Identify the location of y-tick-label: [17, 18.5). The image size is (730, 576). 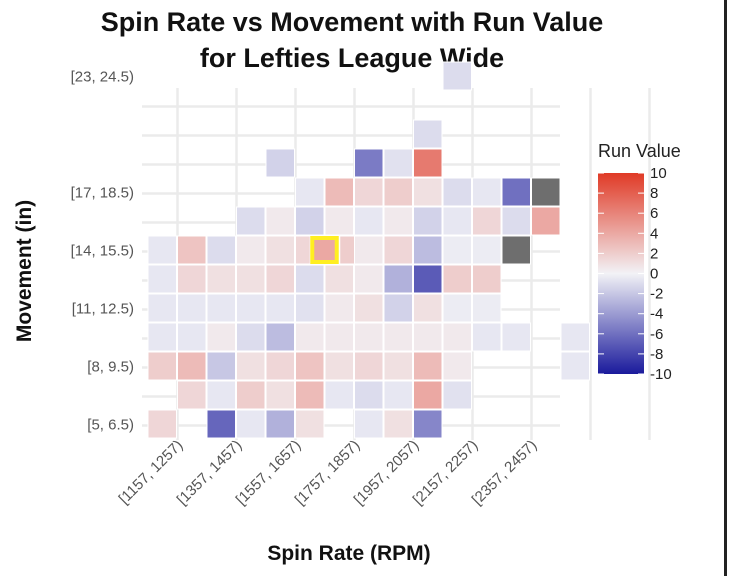
(102, 193).